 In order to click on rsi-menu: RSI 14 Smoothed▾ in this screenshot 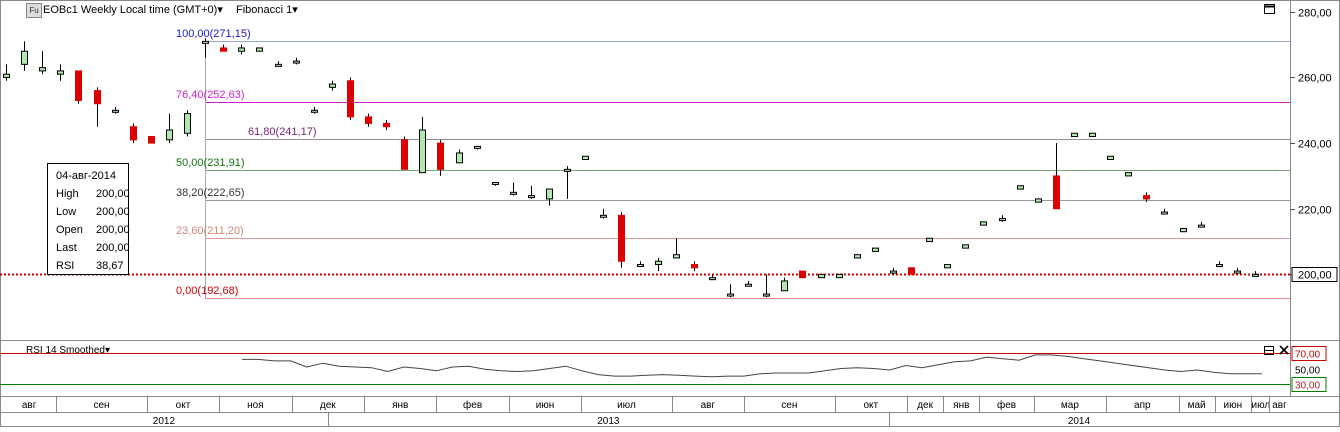, I will do `click(68, 350)`.